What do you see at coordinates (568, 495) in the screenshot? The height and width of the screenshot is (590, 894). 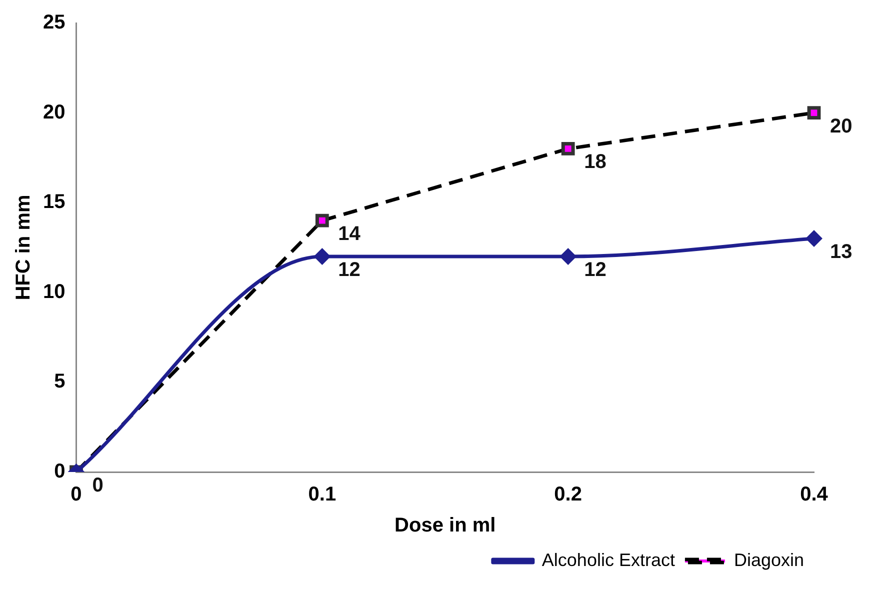 I see `x-tick-label: 0.2` at bounding box center [568, 495].